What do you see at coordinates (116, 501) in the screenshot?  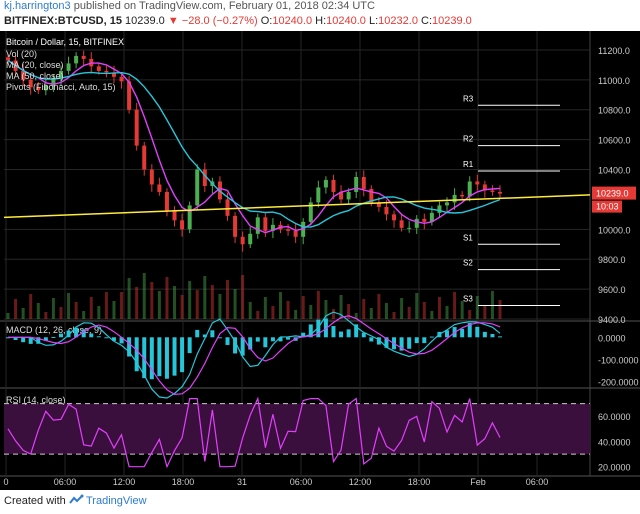 I see `tradingview-brand: TradingView` at bounding box center [116, 501].